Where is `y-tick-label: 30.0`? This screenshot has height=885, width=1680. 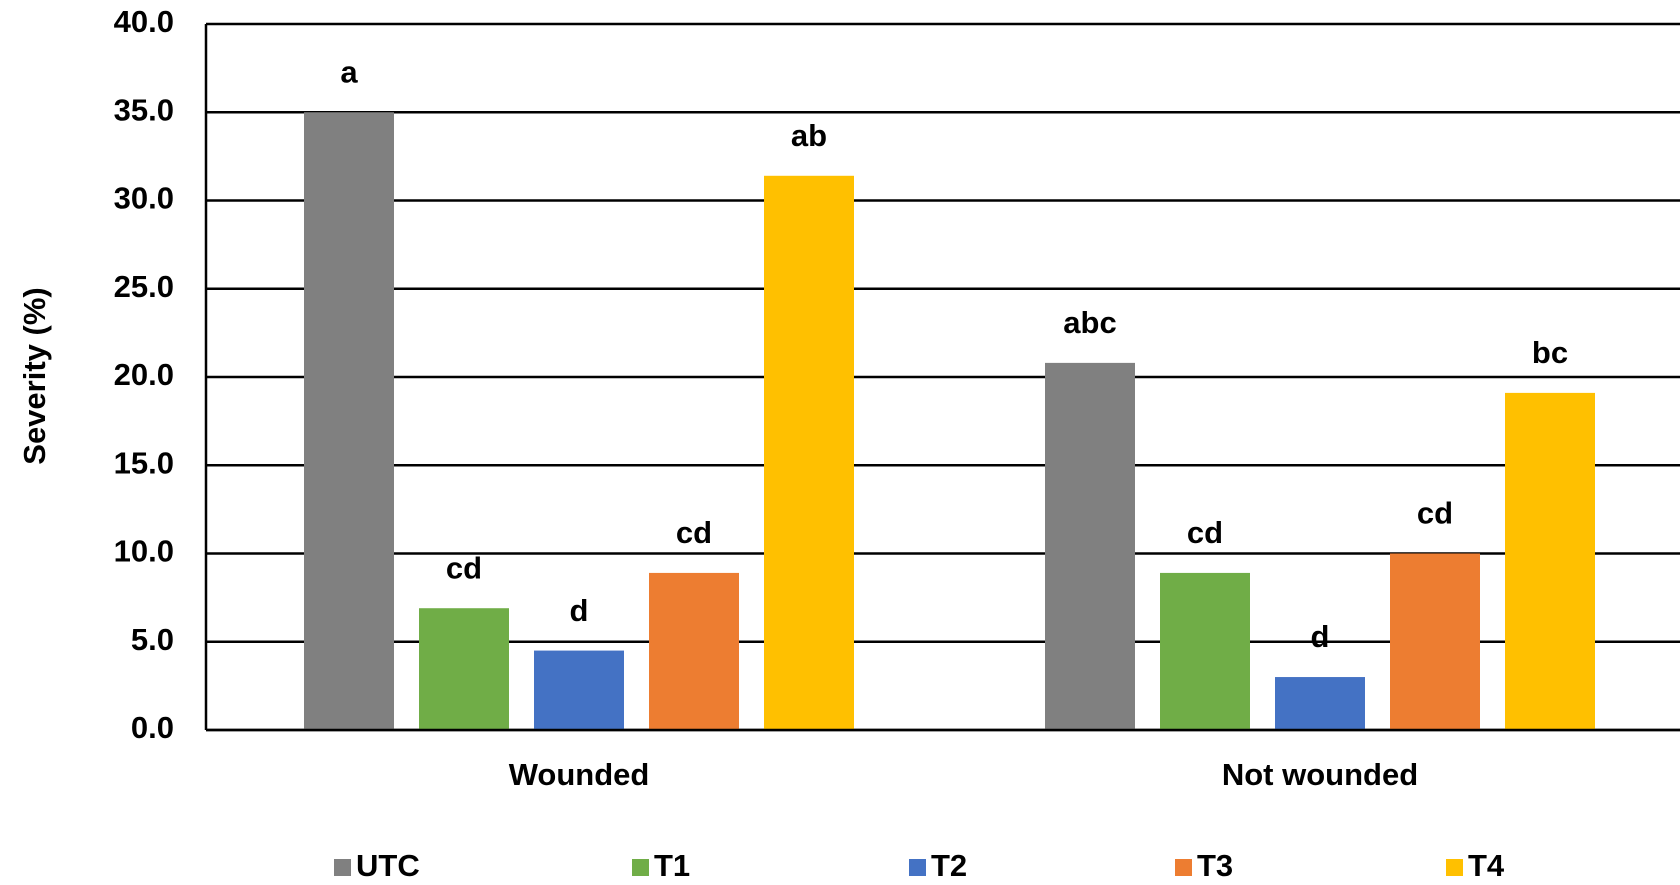 y-tick-label: 30.0 is located at coordinates (144, 198).